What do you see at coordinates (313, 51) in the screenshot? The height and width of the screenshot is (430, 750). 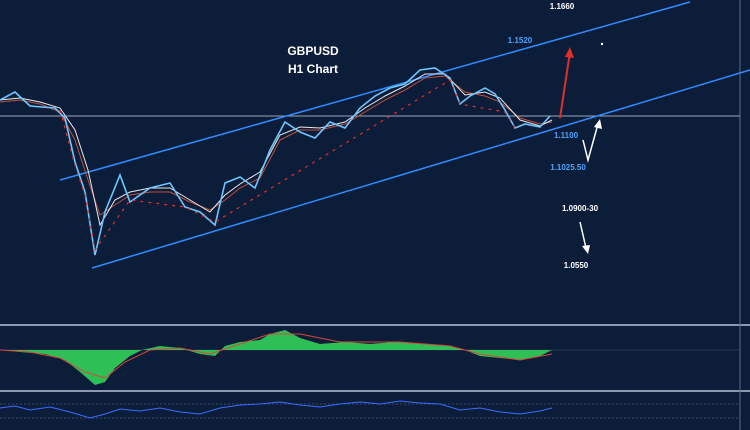 I see `chart-title: GBPUSD` at bounding box center [313, 51].